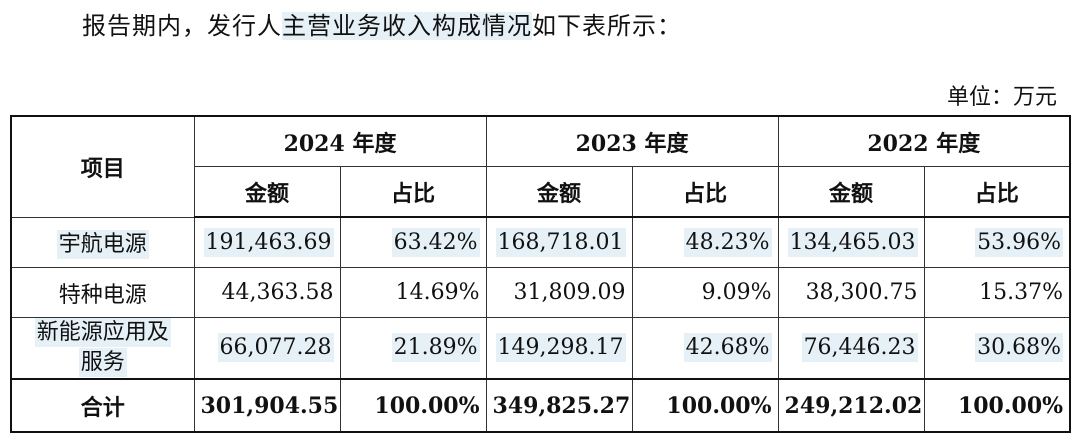 This screenshot has width=1079, height=446. What do you see at coordinates (267, 405) in the screenshot?
I see `total-amount: 301,904.55` at bounding box center [267, 405].